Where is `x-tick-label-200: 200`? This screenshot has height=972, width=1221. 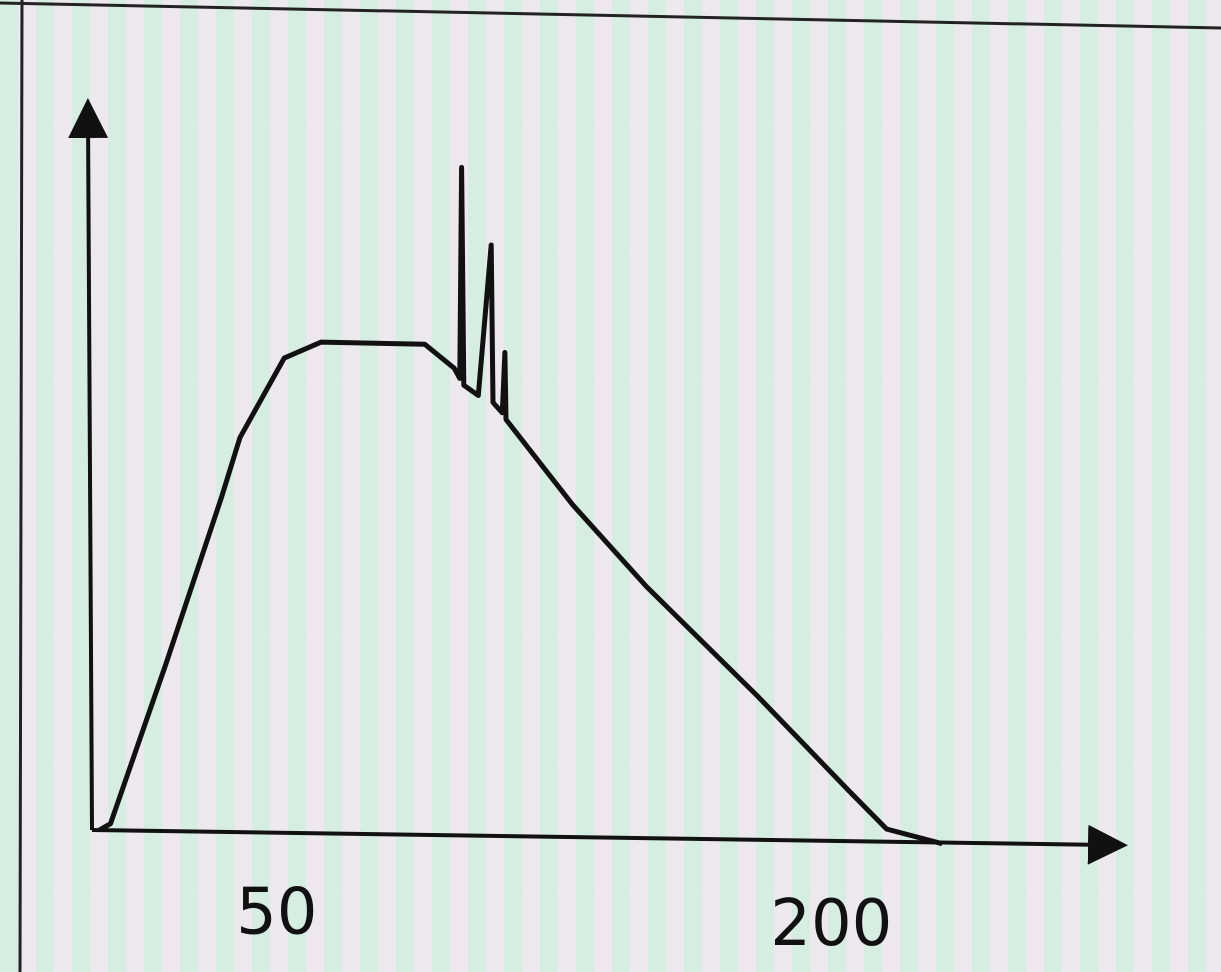 x-tick-label-200: 200 is located at coordinates (831, 924).